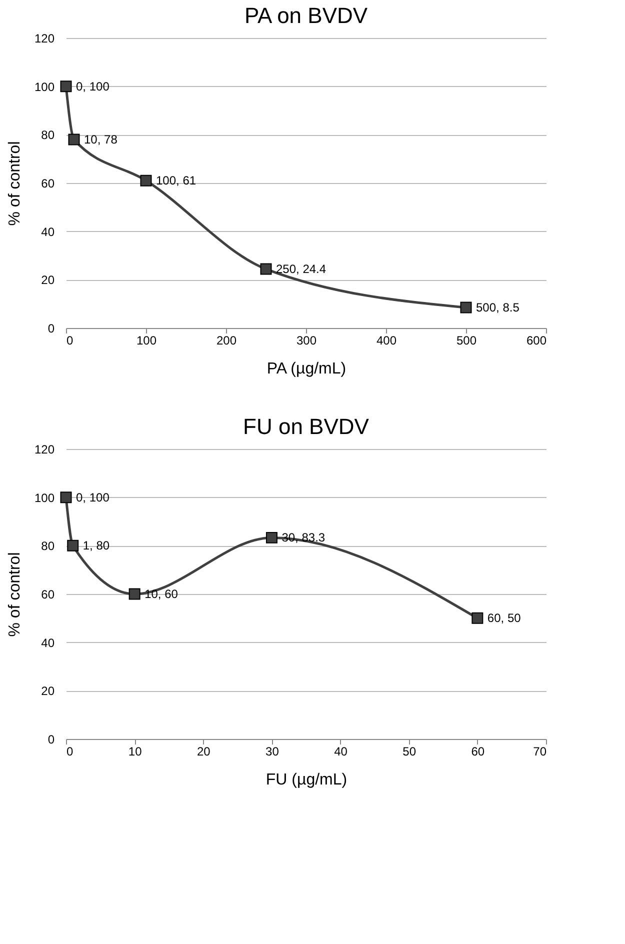 The height and width of the screenshot is (944, 625). I want to click on x-tick-label: 100, so click(146, 341).